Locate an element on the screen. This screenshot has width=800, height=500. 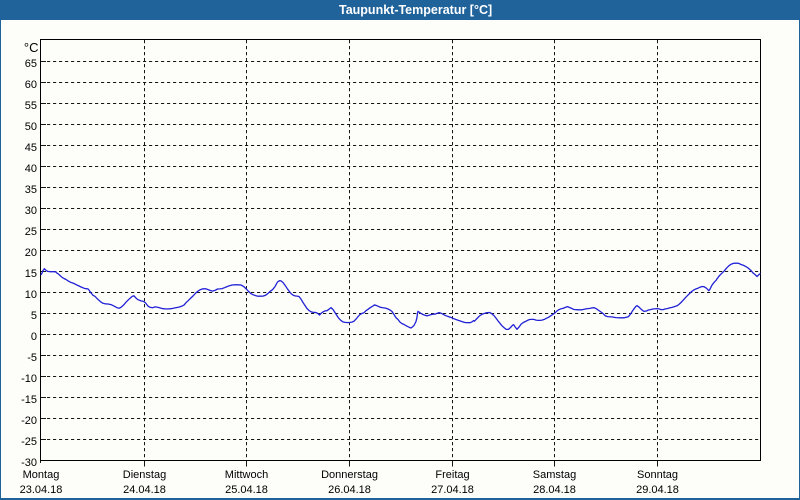
svg-text: 26.04.18 is located at coordinates (349, 490).